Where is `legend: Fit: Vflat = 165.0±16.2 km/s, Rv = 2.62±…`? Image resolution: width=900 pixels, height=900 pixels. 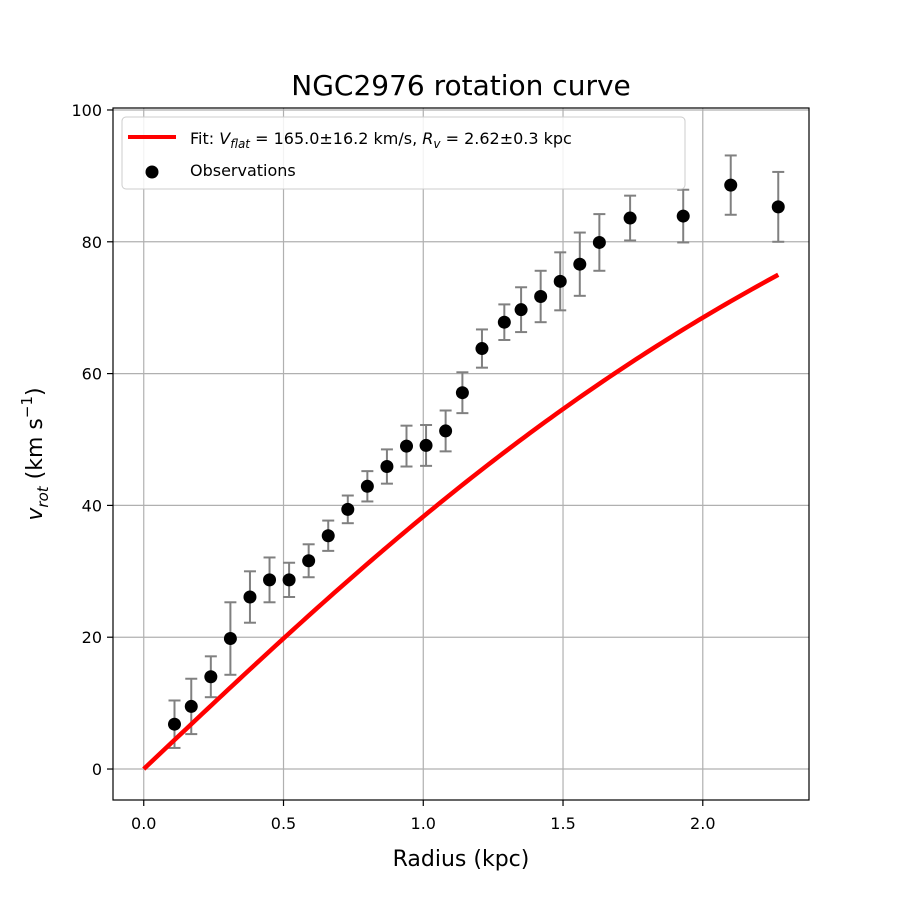 legend: Fit: Vflat = 165.0±16.2 km/s, Rv = 2.62±… is located at coordinates (403, 153).